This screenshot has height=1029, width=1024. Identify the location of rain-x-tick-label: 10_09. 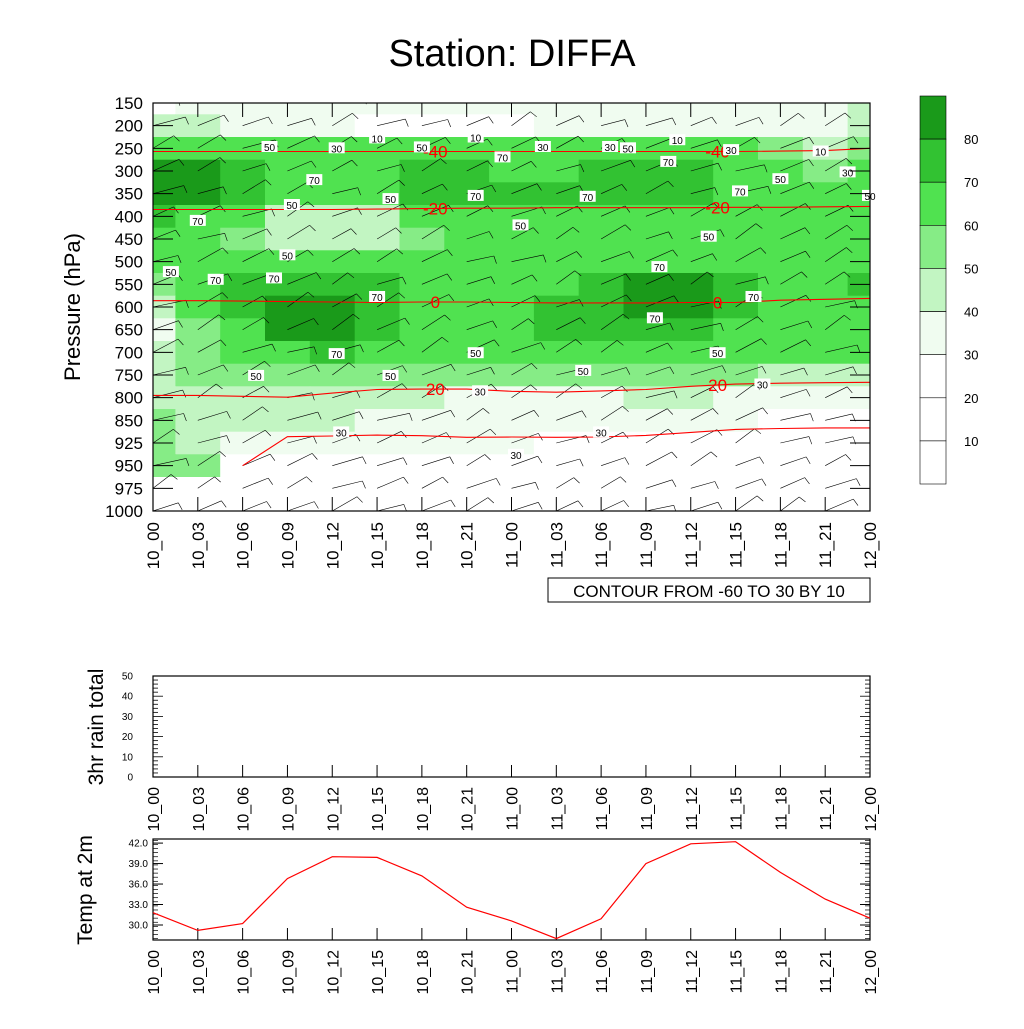
(288, 809).